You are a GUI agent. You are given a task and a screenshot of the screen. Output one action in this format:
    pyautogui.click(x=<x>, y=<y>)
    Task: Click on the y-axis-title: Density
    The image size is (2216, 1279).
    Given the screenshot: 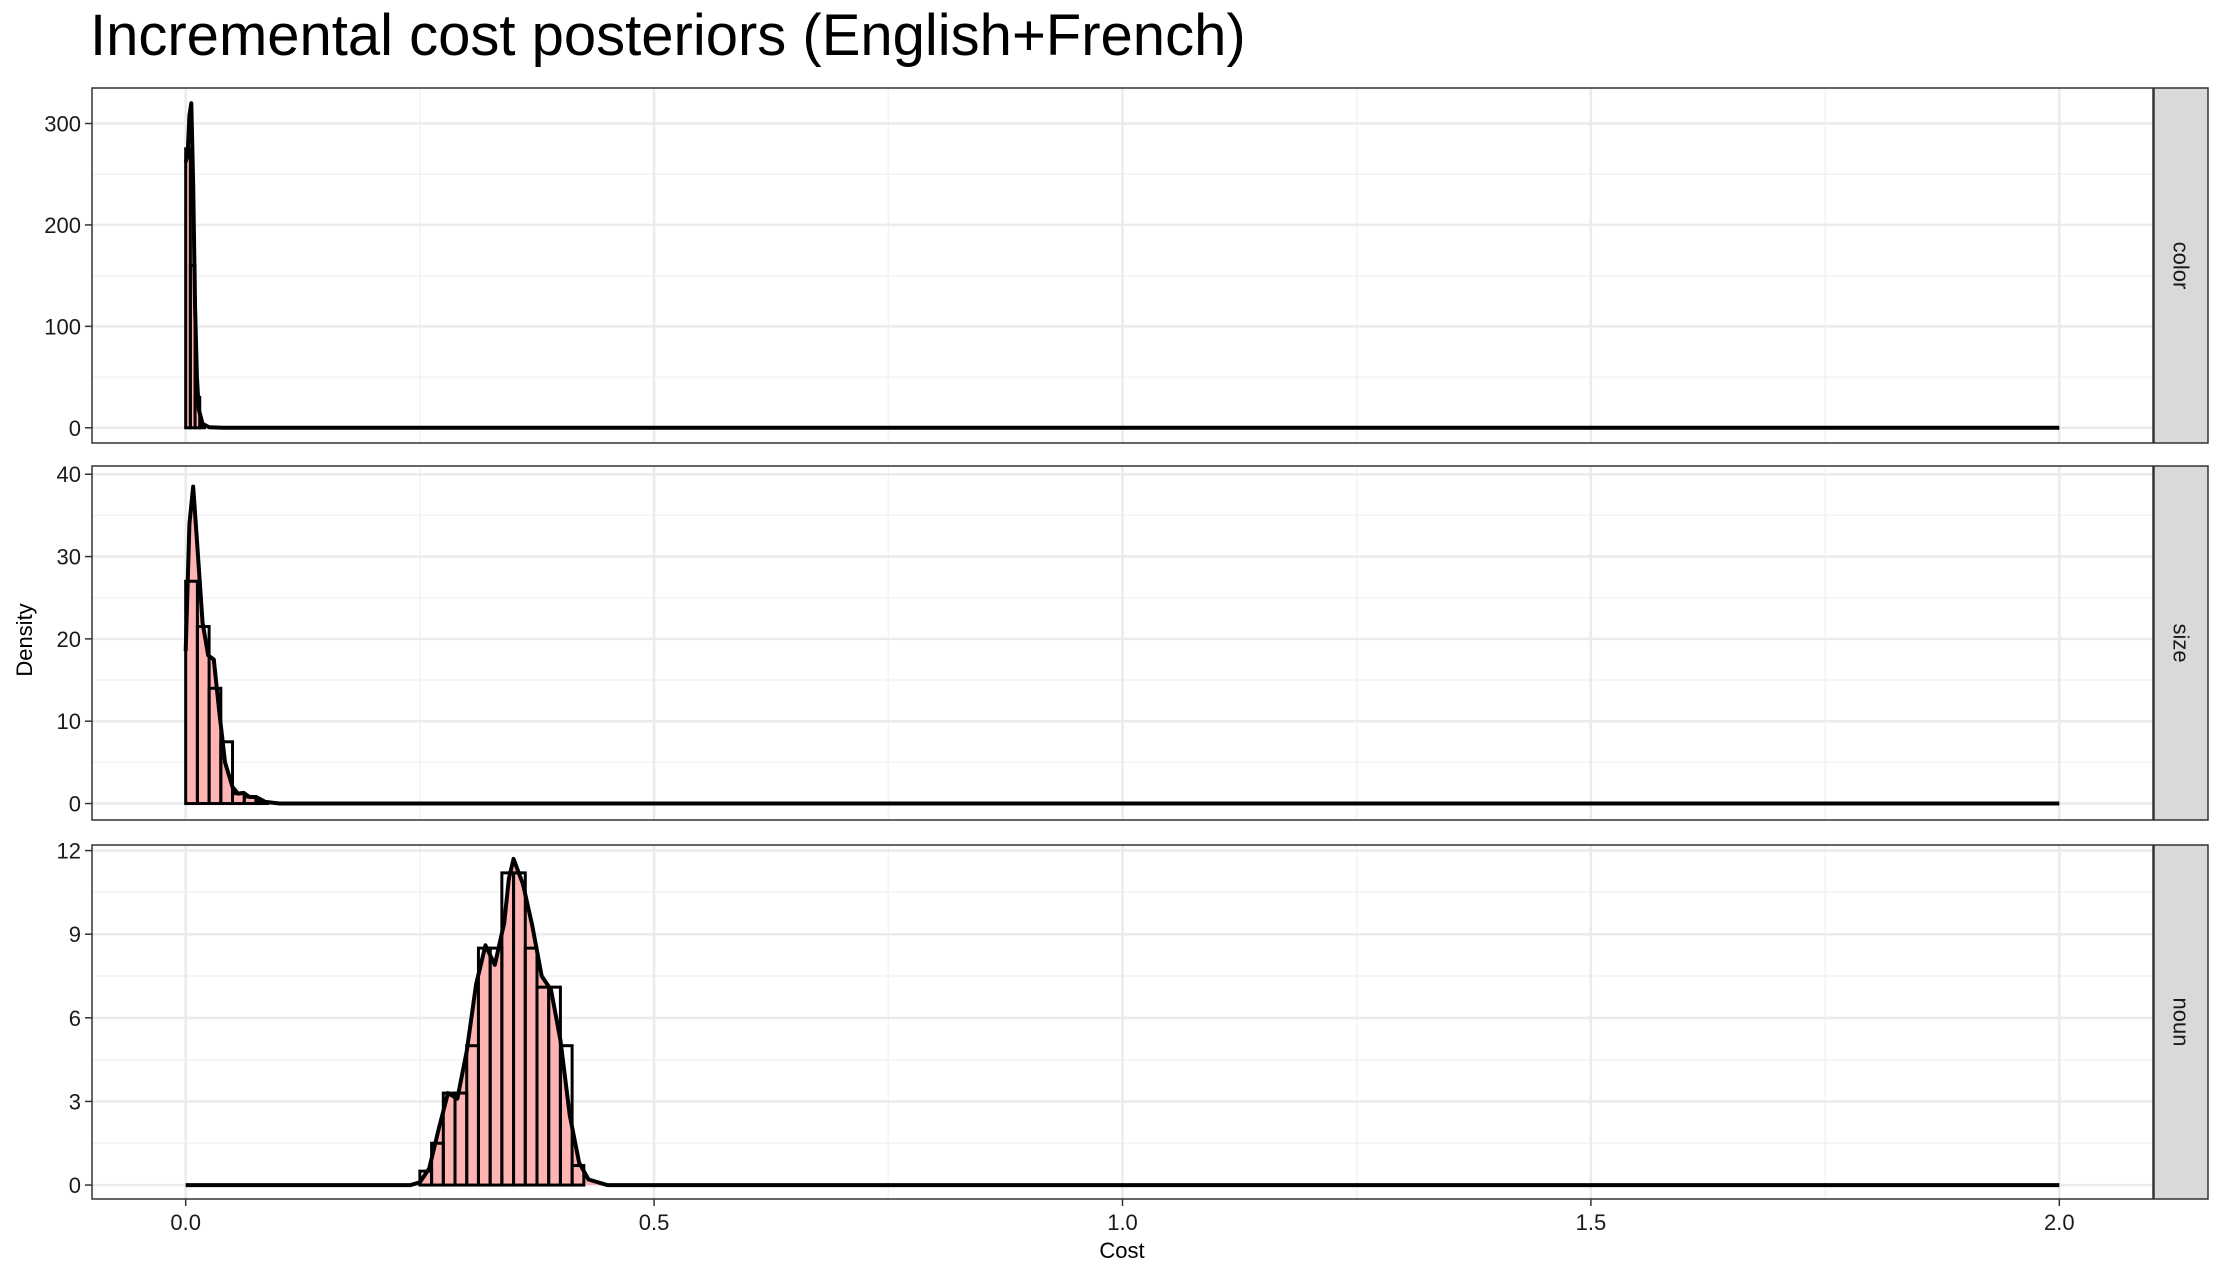 What is the action you would take?
    pyautogui.click(x=24, y=639)
    